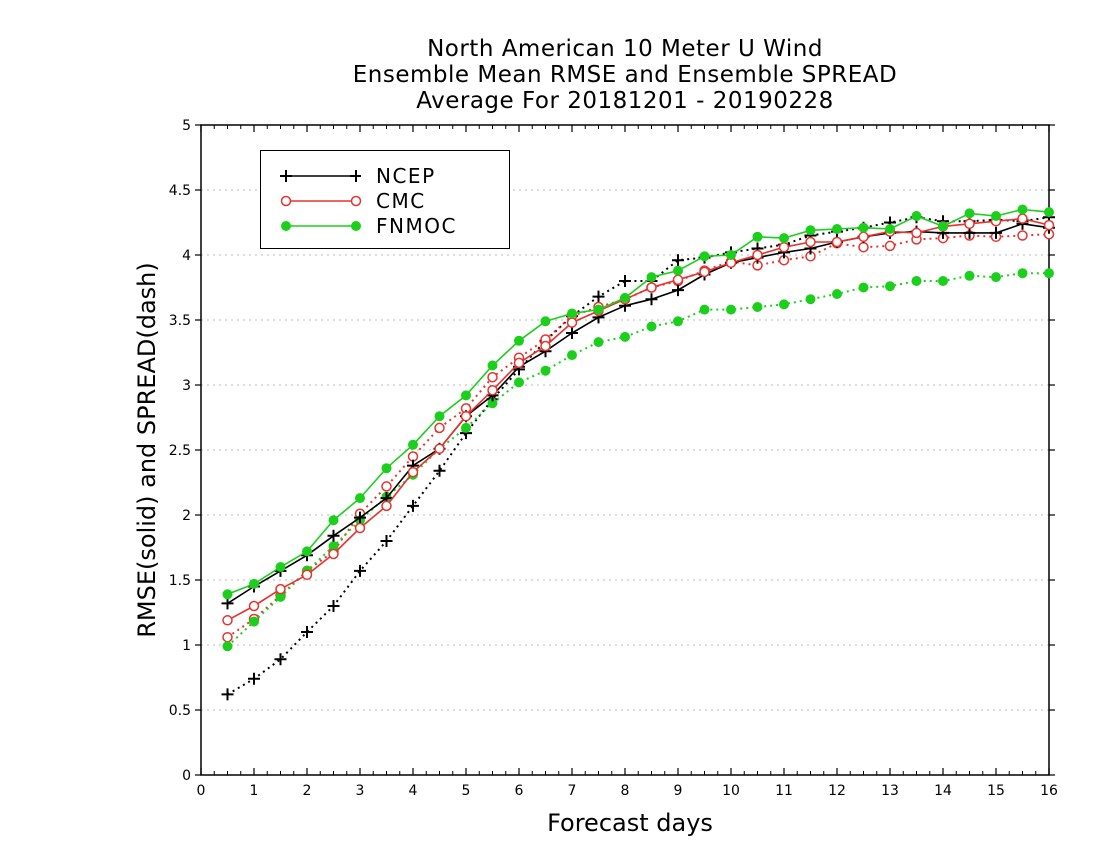  What do you see at coordinates (186, 646) in the screenshot?
I see `y-tick-label: 1` at bounding box center [186, 646].